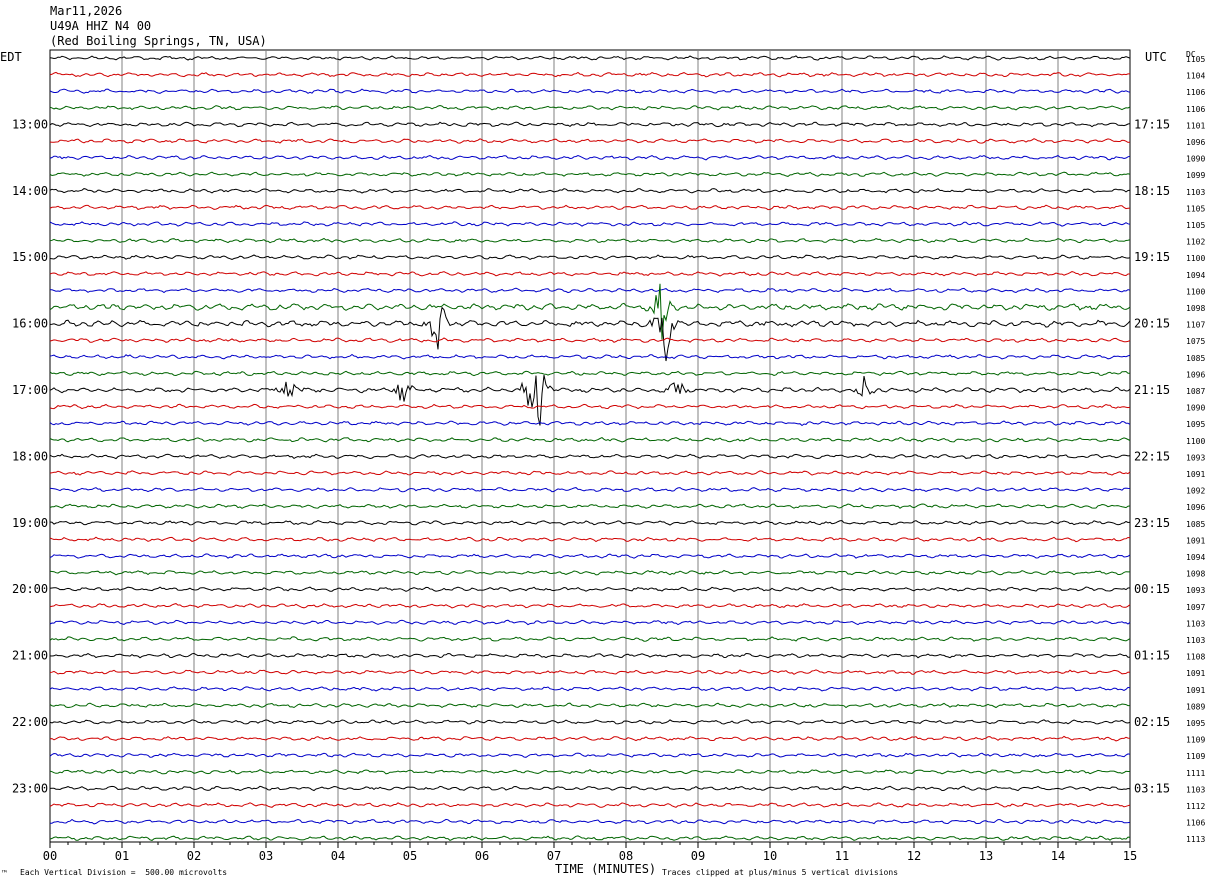 This screenshot has width=1210, height=886. What do you see at coordinates (50, 856) in the screenshot?
I see `x-tick-label: 00` at bounding box center [50, 856].